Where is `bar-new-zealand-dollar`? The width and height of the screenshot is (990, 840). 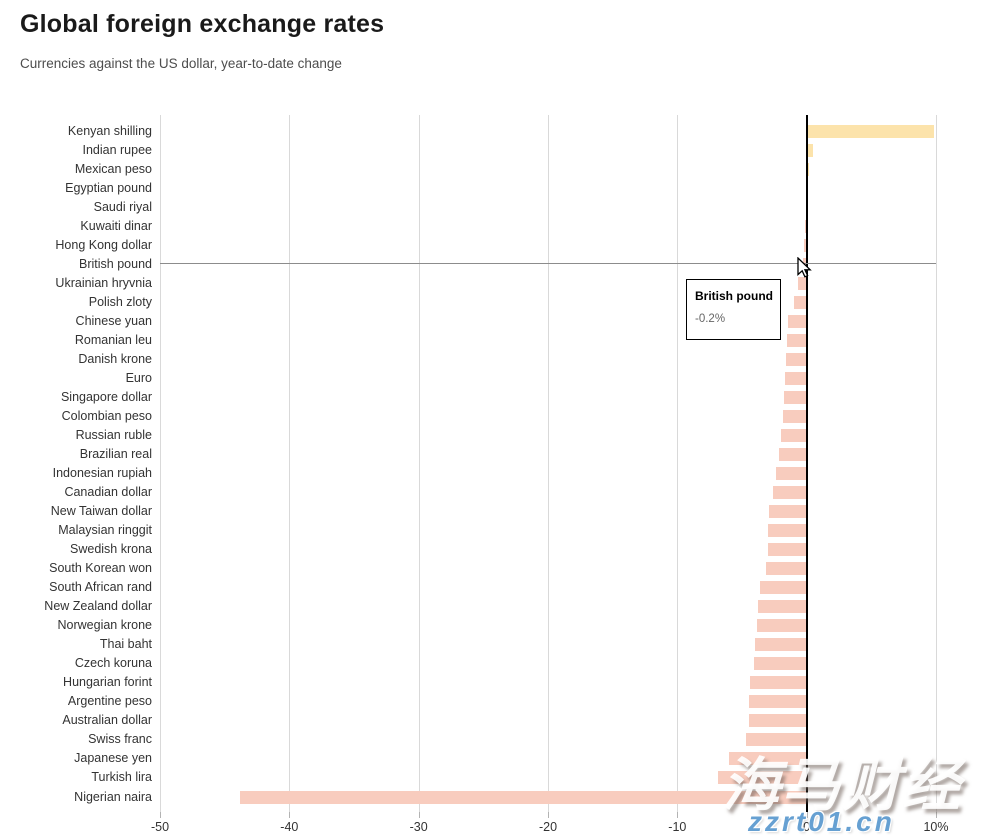 bar-new-zealand-dollar is located at coordinates (782, 607).